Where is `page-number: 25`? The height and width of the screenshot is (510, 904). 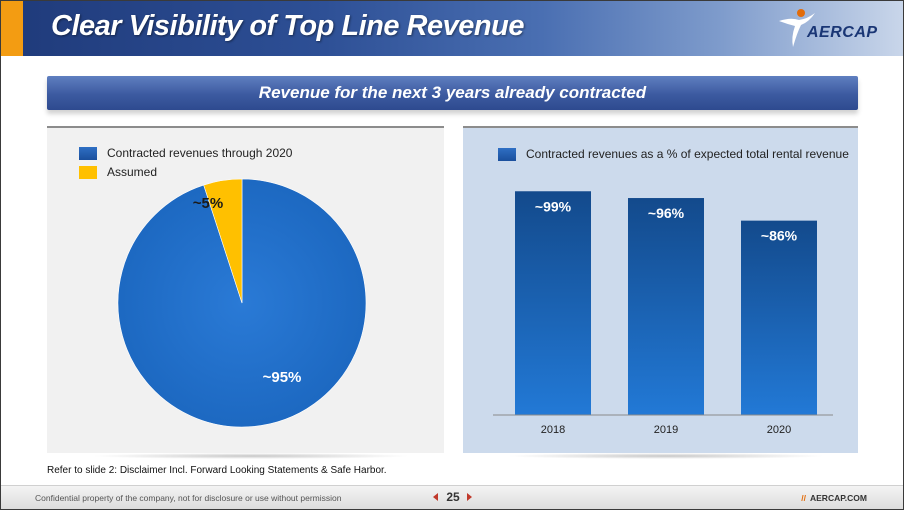 page-number: 25 is located at coordinates (453, 497).